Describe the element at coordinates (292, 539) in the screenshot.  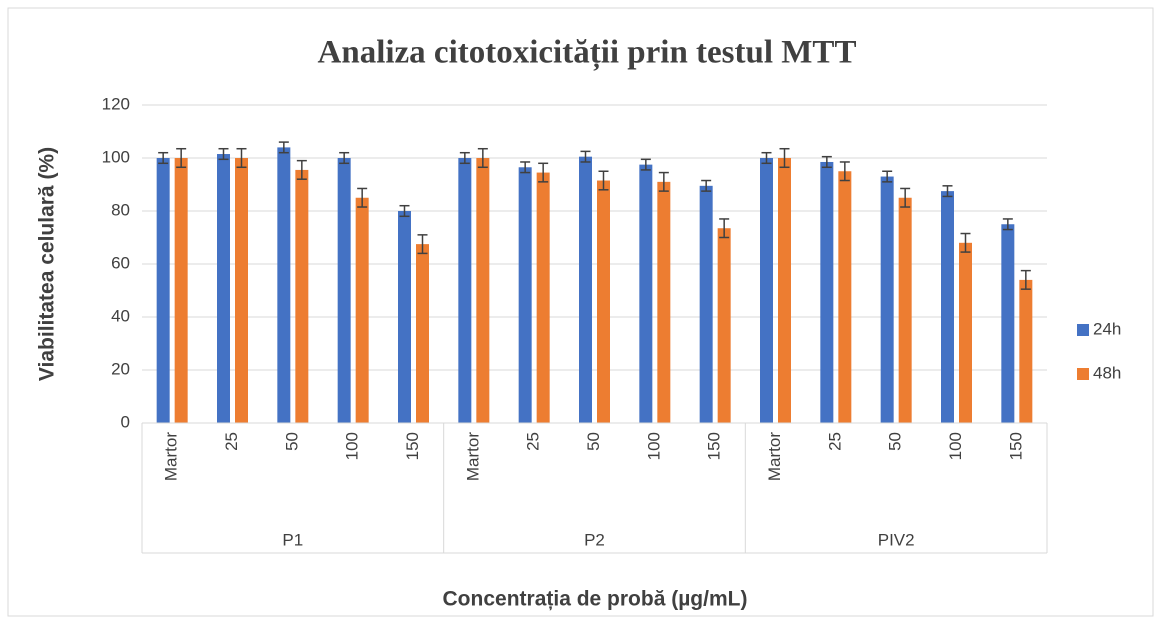
I see `group-label: P1` at that location.